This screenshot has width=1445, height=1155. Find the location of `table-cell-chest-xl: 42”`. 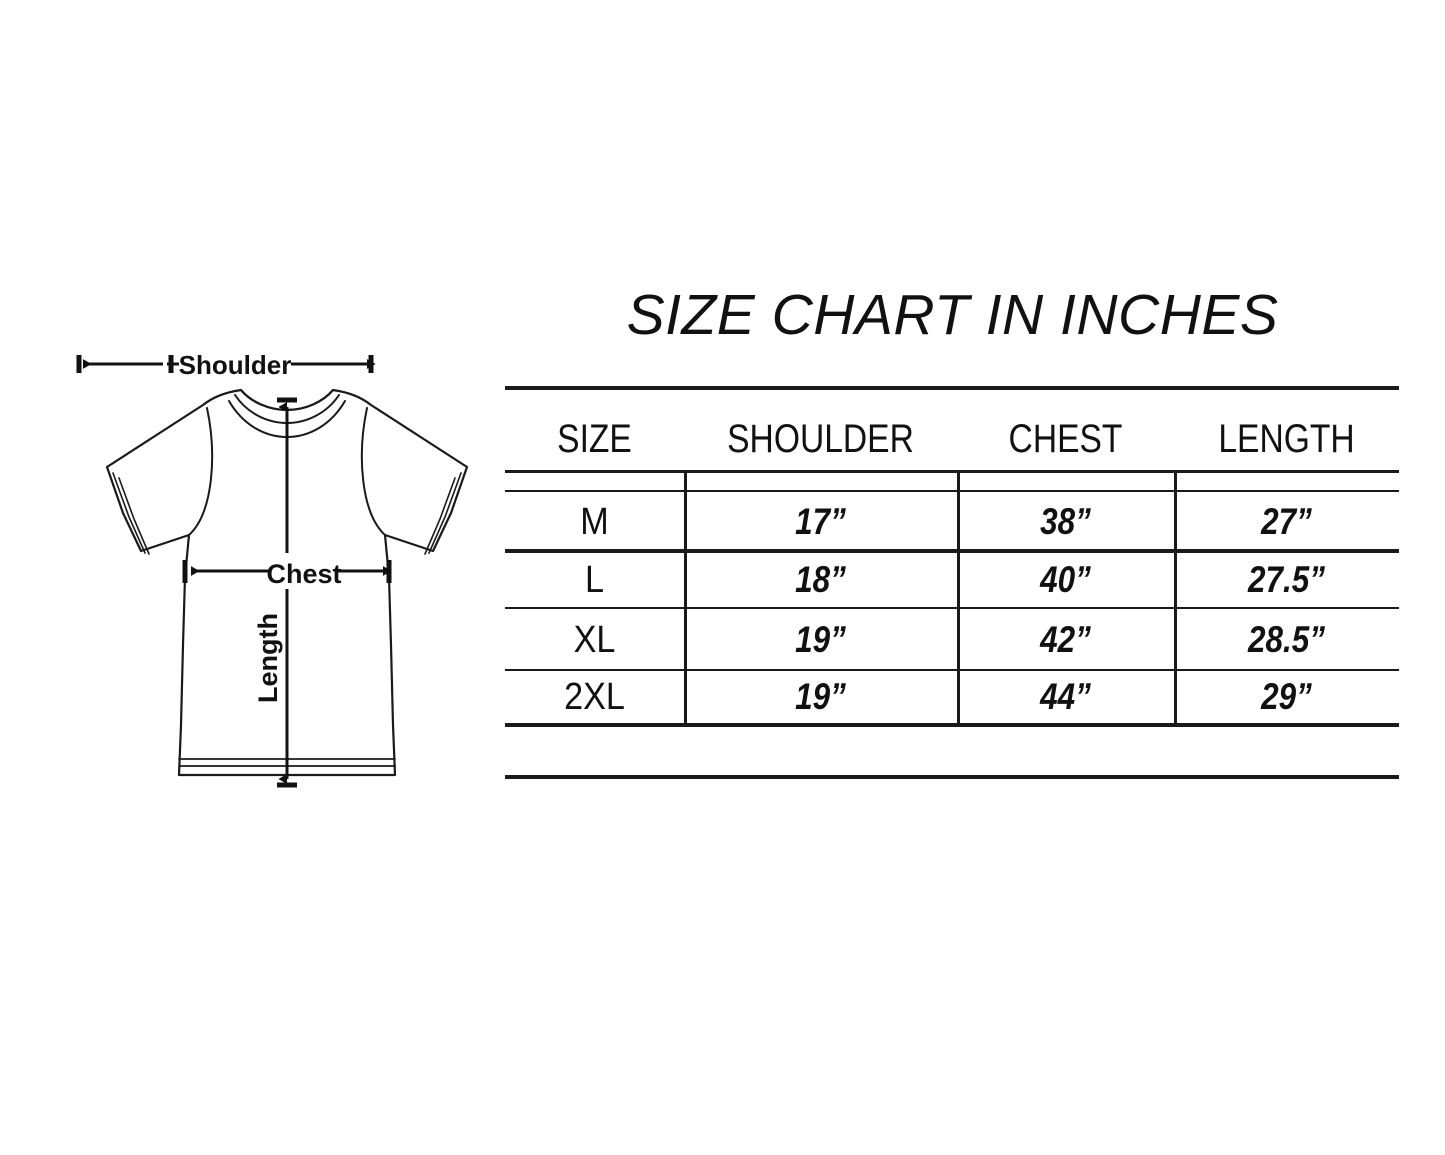

table-cell-chest-xl: 42” is located at coordinates (1065, 639).